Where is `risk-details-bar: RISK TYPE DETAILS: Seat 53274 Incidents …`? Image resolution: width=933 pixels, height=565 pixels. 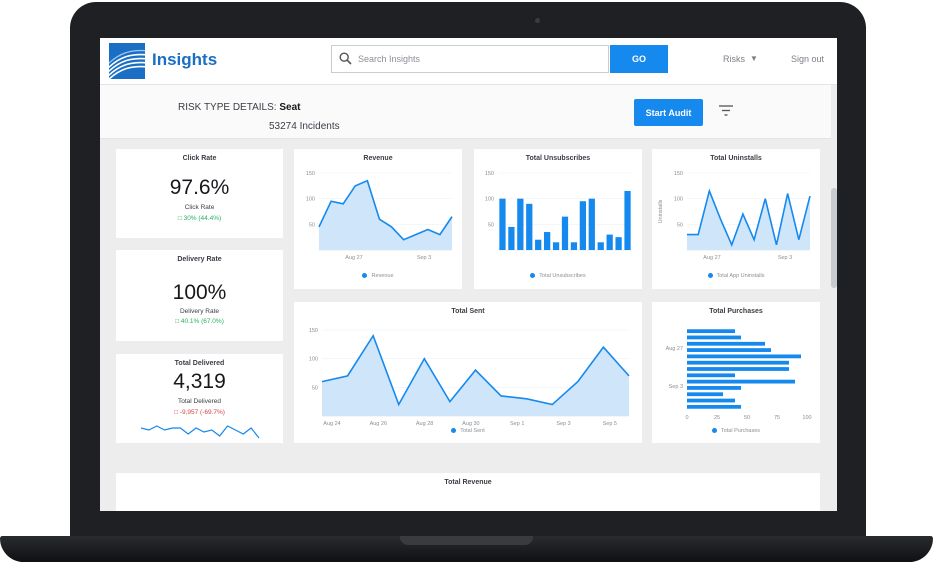 risk-details-bar: RISK TYPE DETAILS: Seat 53274 Incidents … is located at coordinates (465, 112).